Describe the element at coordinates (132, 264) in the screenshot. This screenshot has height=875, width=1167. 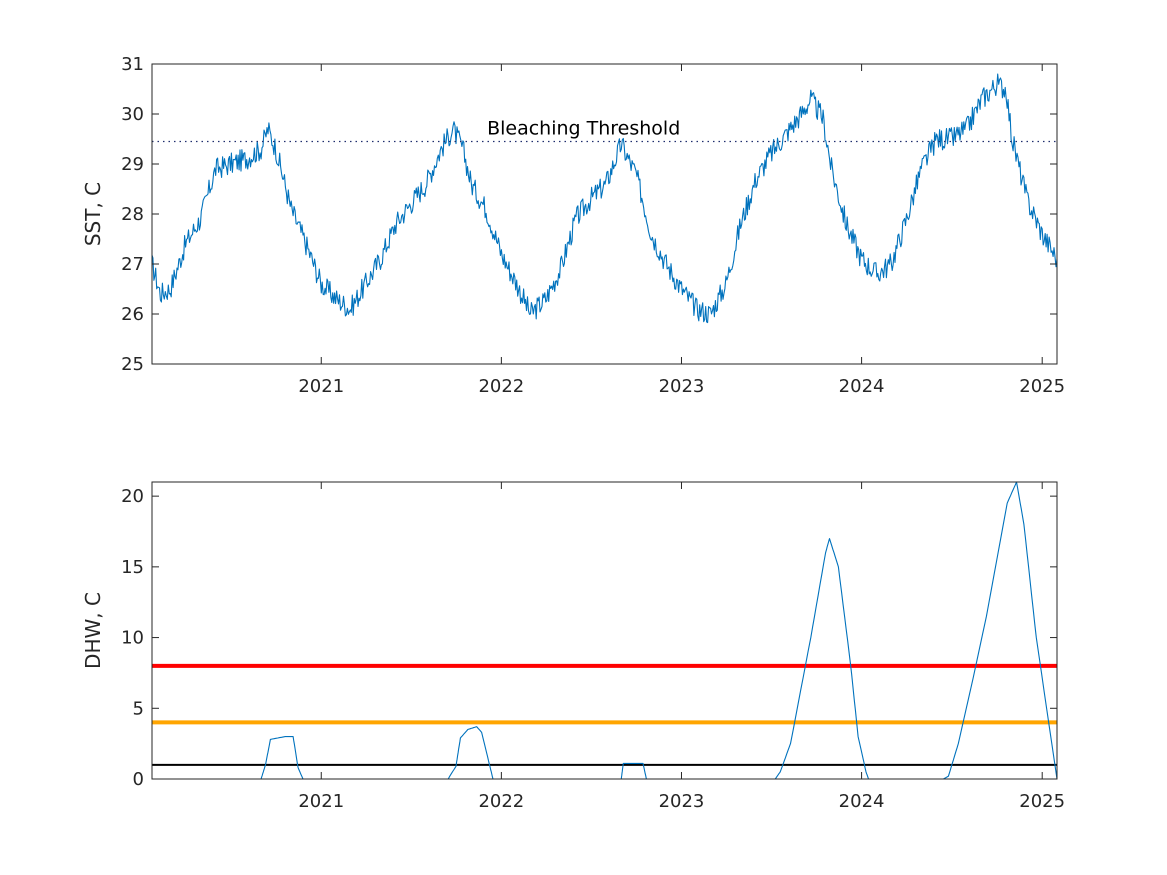
I see `y-tick-label: 27` at that location.